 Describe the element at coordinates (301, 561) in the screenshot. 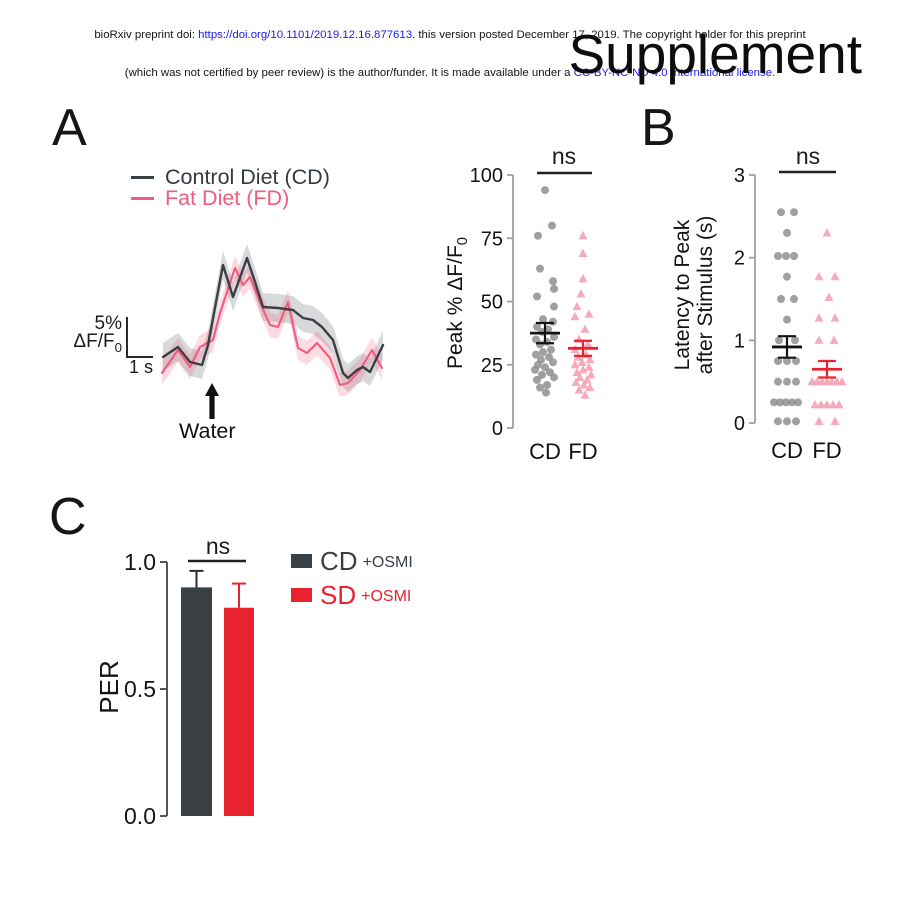

I see `cd-bar-swatch` at that location.